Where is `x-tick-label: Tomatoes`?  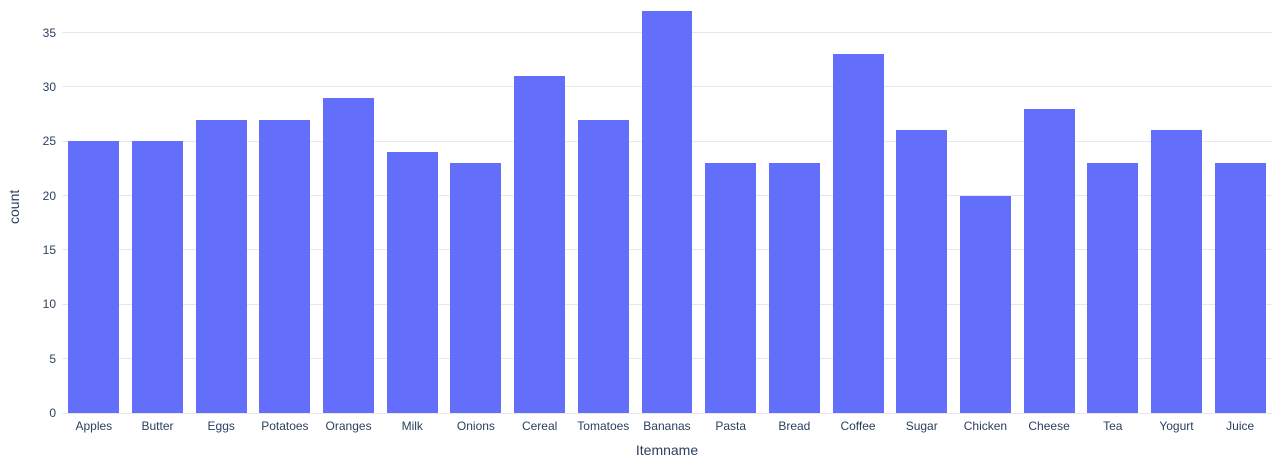
x-tick-label: Tomatoes is located at coordinates (603, 426).